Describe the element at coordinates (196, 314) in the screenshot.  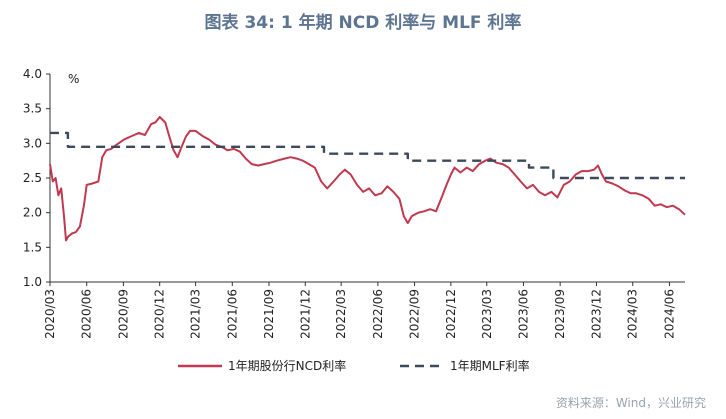
I see `x-tick-label: 2021/03` at that location.